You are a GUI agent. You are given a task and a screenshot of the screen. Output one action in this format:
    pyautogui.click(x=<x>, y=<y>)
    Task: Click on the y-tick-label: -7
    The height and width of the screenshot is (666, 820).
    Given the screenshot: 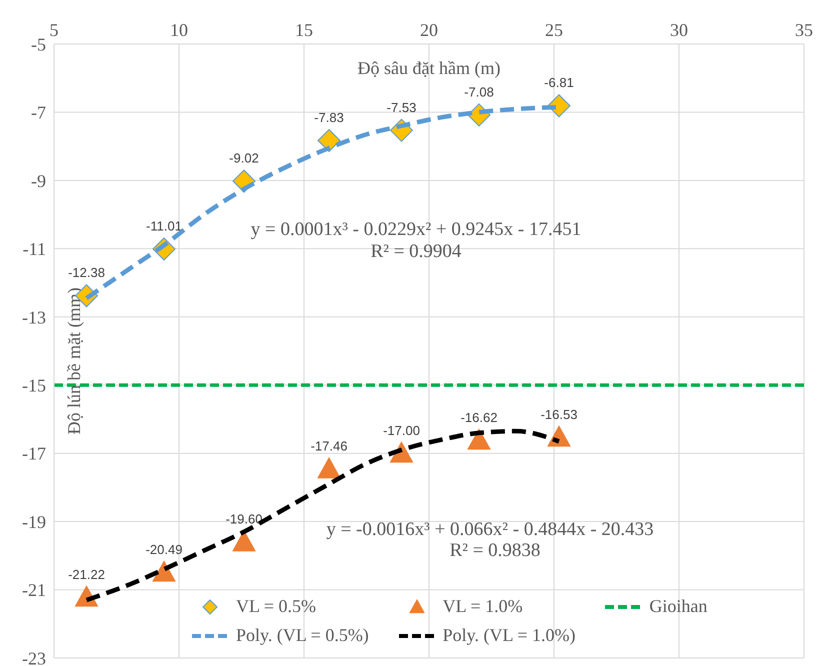 What is the action you would take?
    pyautogui.click(x=38, y=112)
    